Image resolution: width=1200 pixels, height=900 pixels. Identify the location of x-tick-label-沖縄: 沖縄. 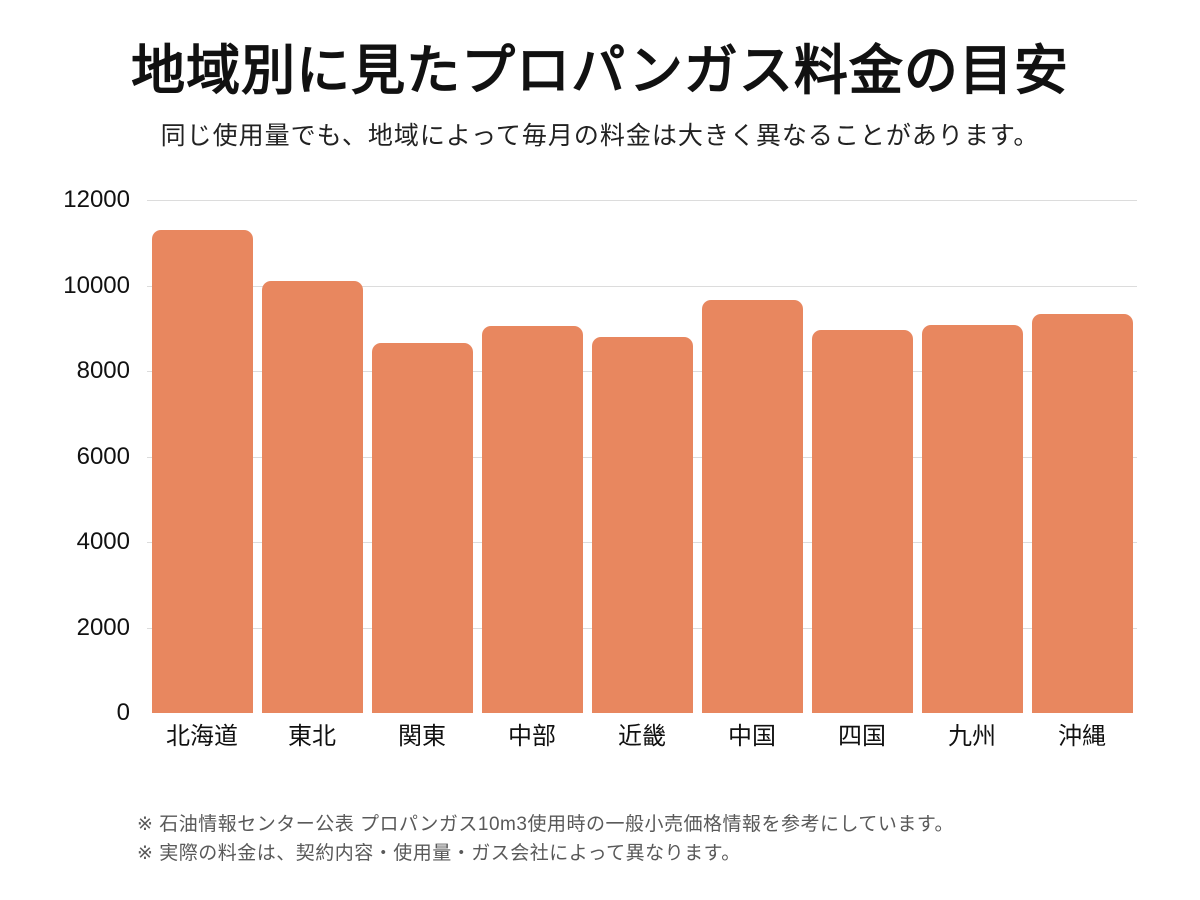
(1082, 736).